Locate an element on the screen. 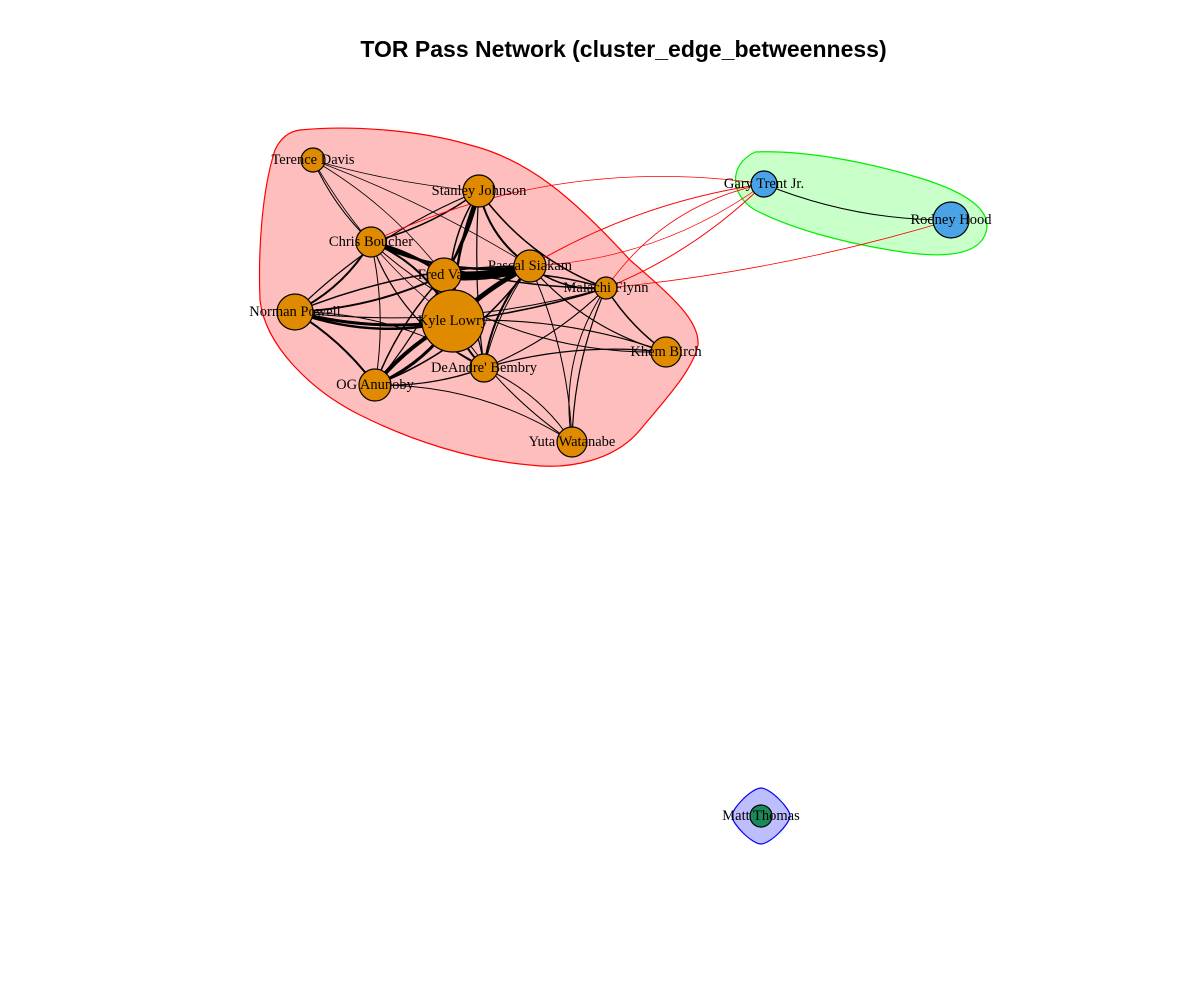  node-circle-chris is located at coordinates (371, 242).